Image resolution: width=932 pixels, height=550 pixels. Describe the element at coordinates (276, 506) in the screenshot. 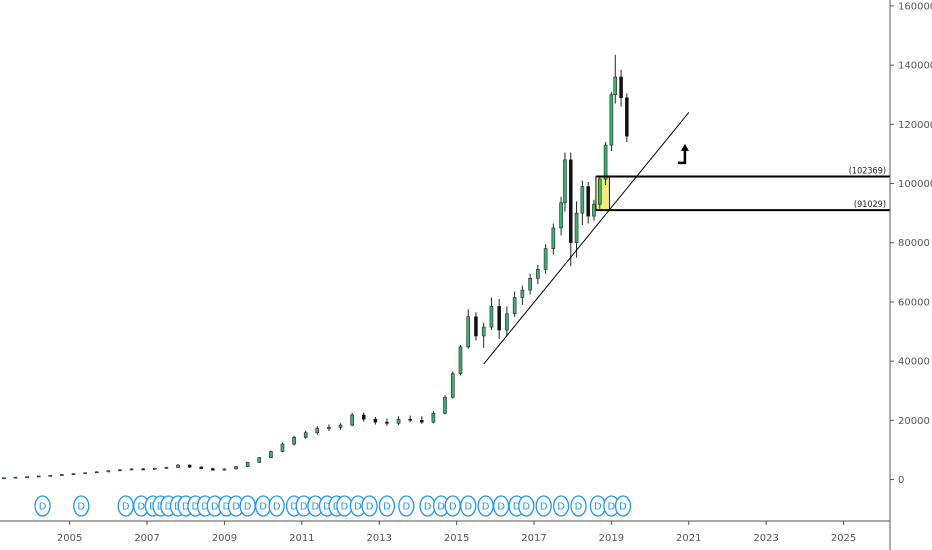

I see `dividend-marker-16: D` at that location.